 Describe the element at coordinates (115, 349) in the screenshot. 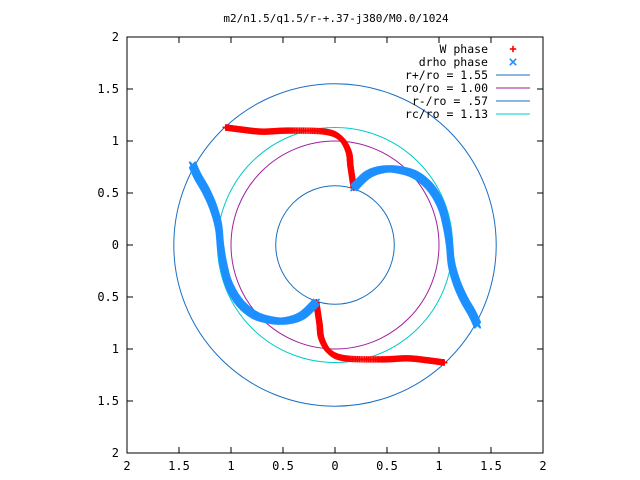

I see `y-tick-label-2: 1` at that location.